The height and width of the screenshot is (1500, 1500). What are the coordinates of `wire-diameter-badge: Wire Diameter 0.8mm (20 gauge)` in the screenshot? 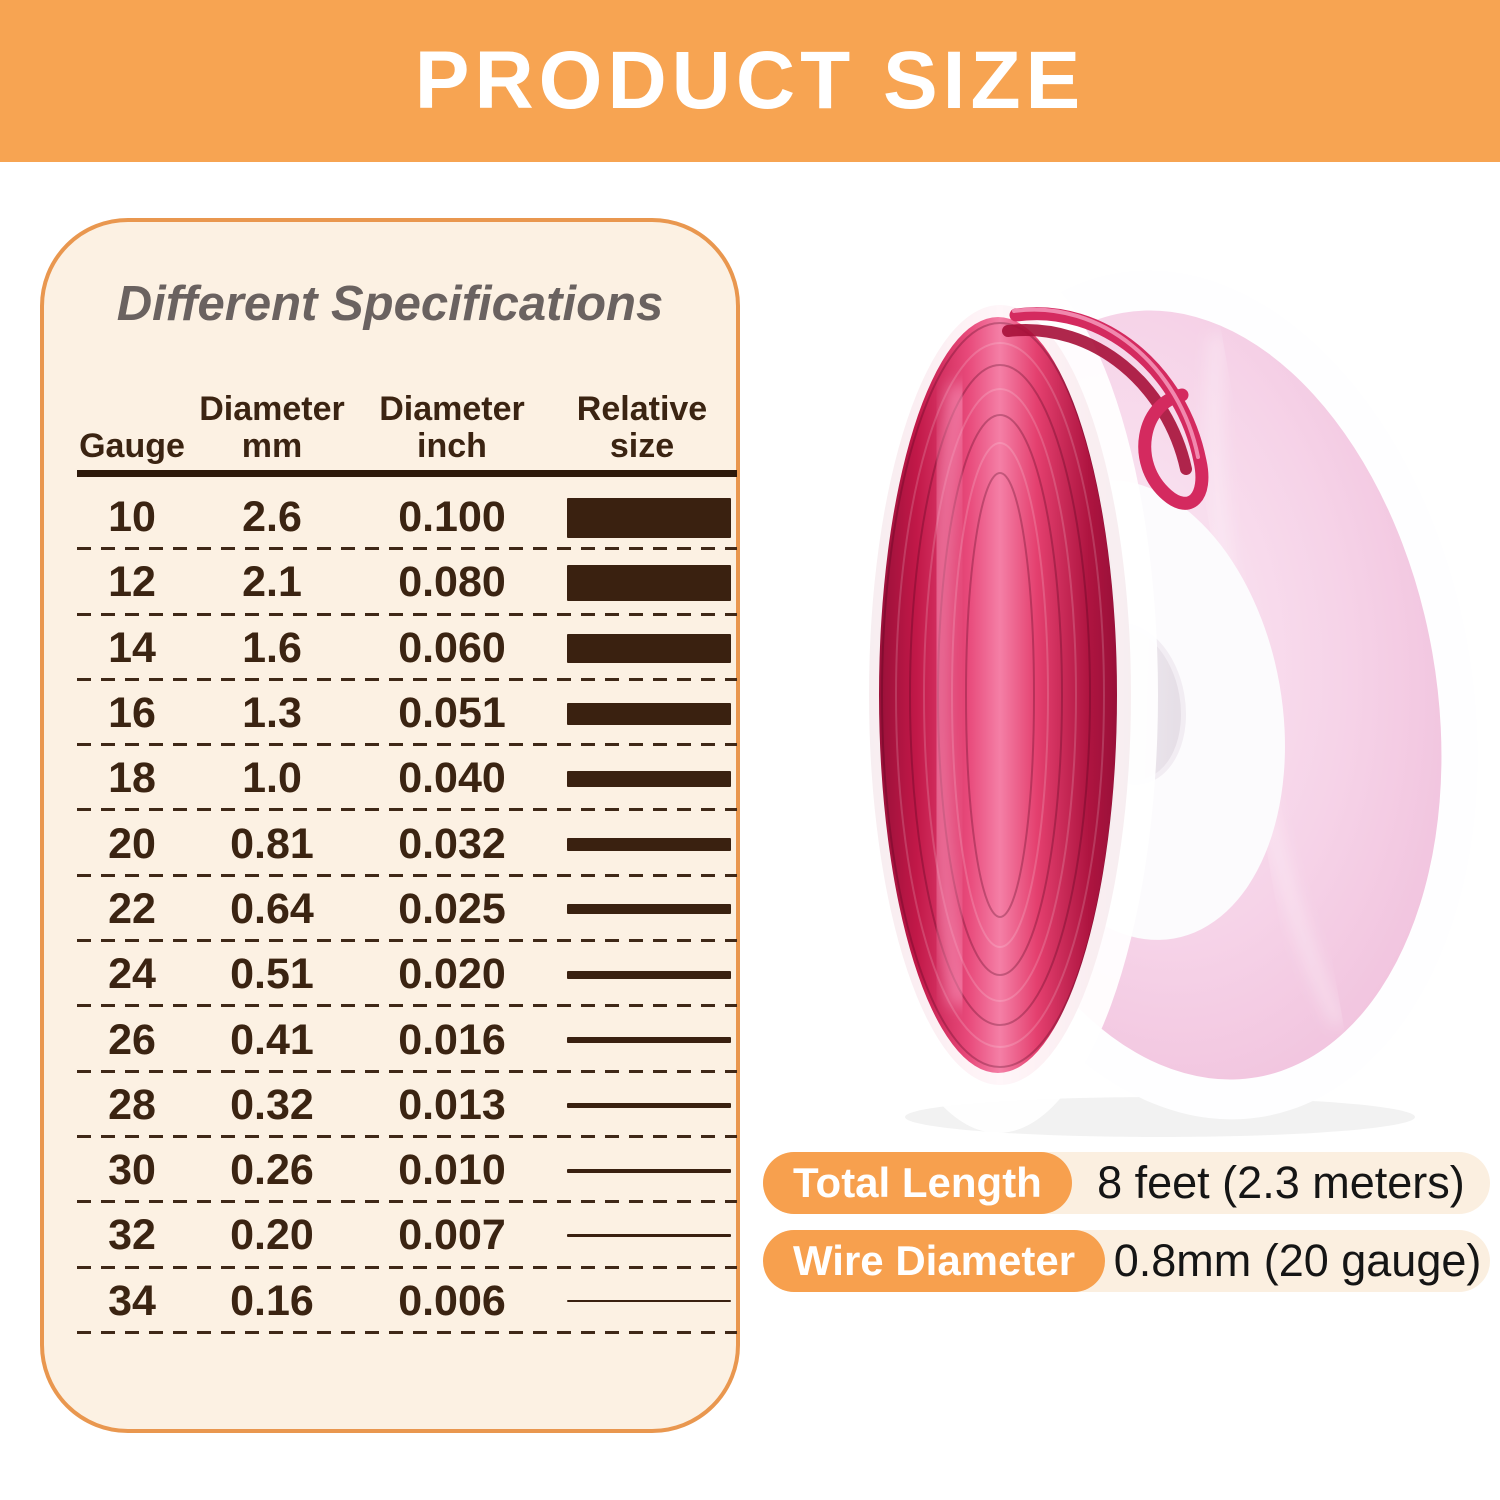 It's located at (1126, 1261).